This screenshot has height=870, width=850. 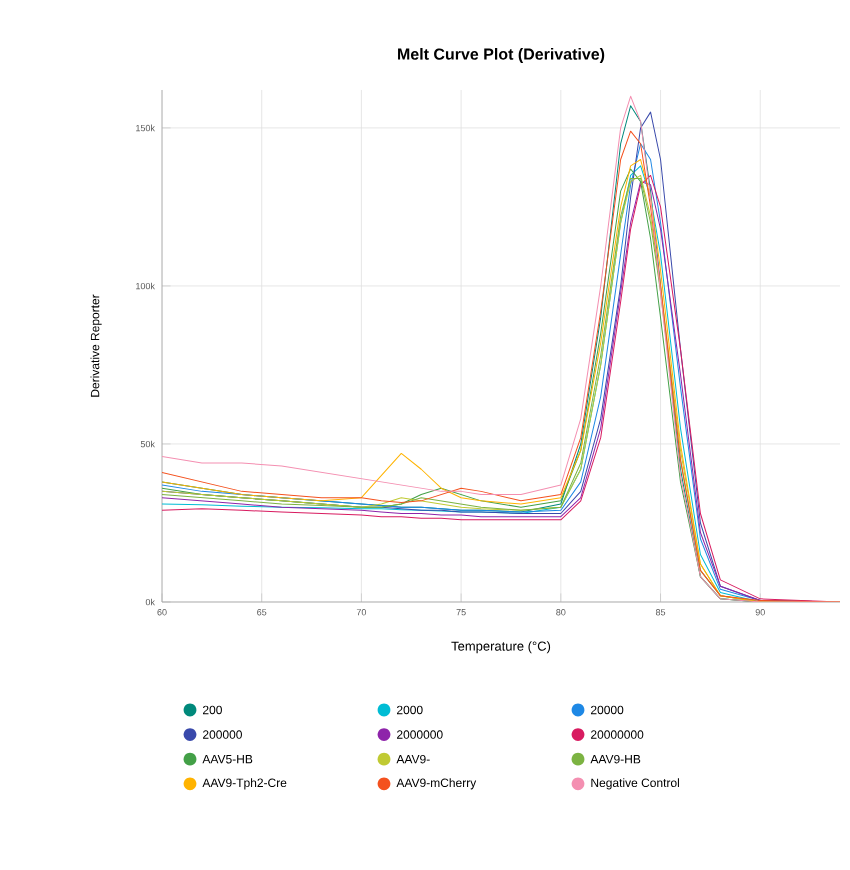 What do you see at coordinates (501, 55) in the screenshot?
I see `chart-title: Melt Curve Plot (Derivative)` at bounding box center [501, 55].